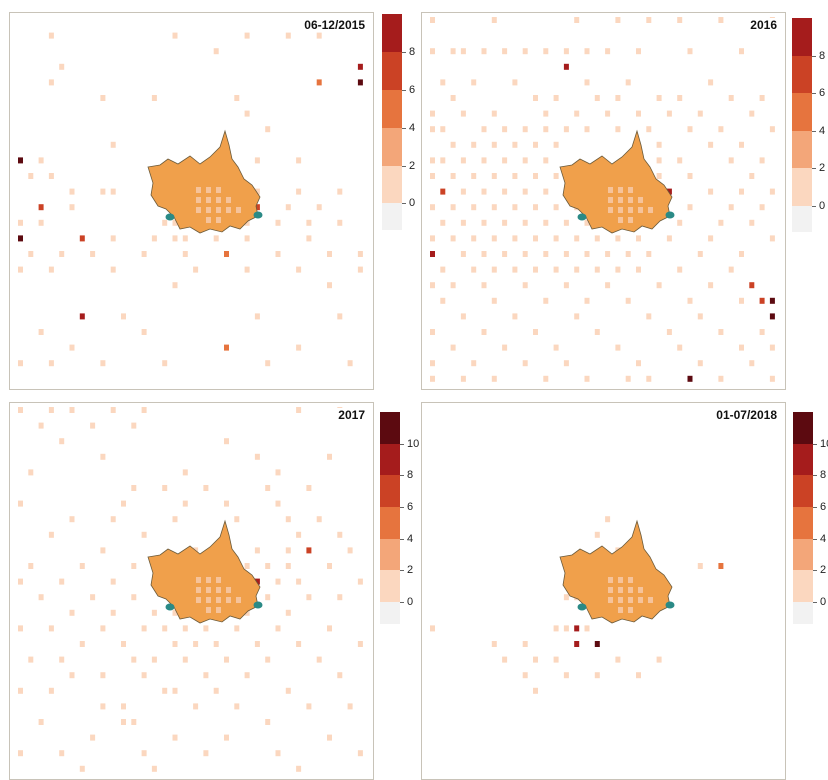 This screenshot has height=780, width=828. Describe the element at coordinates (763, 25) in the screenshot. I see `panel-title: 2016` at that location.